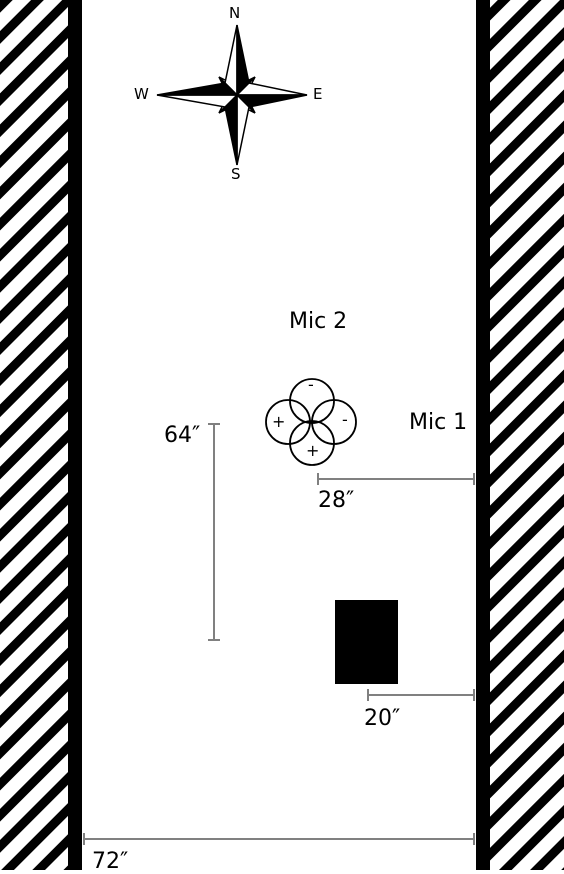 The width and height of the screenshot is (564, 874). I want to click on mic2-pattern-icon, so click(311, 422).